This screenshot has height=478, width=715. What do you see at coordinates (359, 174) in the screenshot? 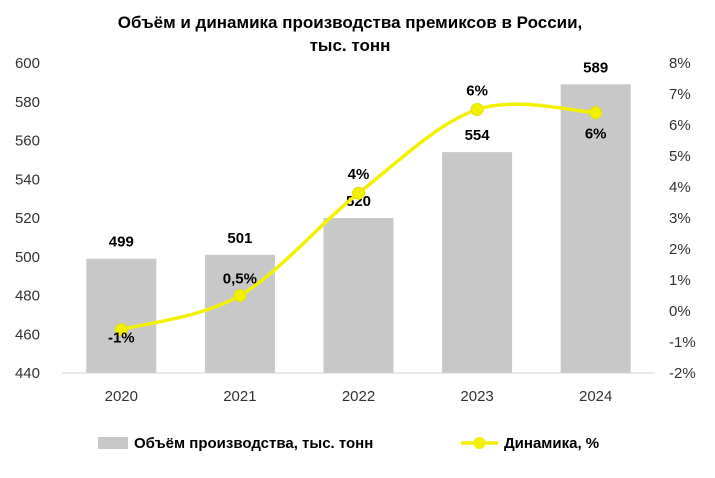
I see `line-value-label: 4%` at bounding box center [359, 174].